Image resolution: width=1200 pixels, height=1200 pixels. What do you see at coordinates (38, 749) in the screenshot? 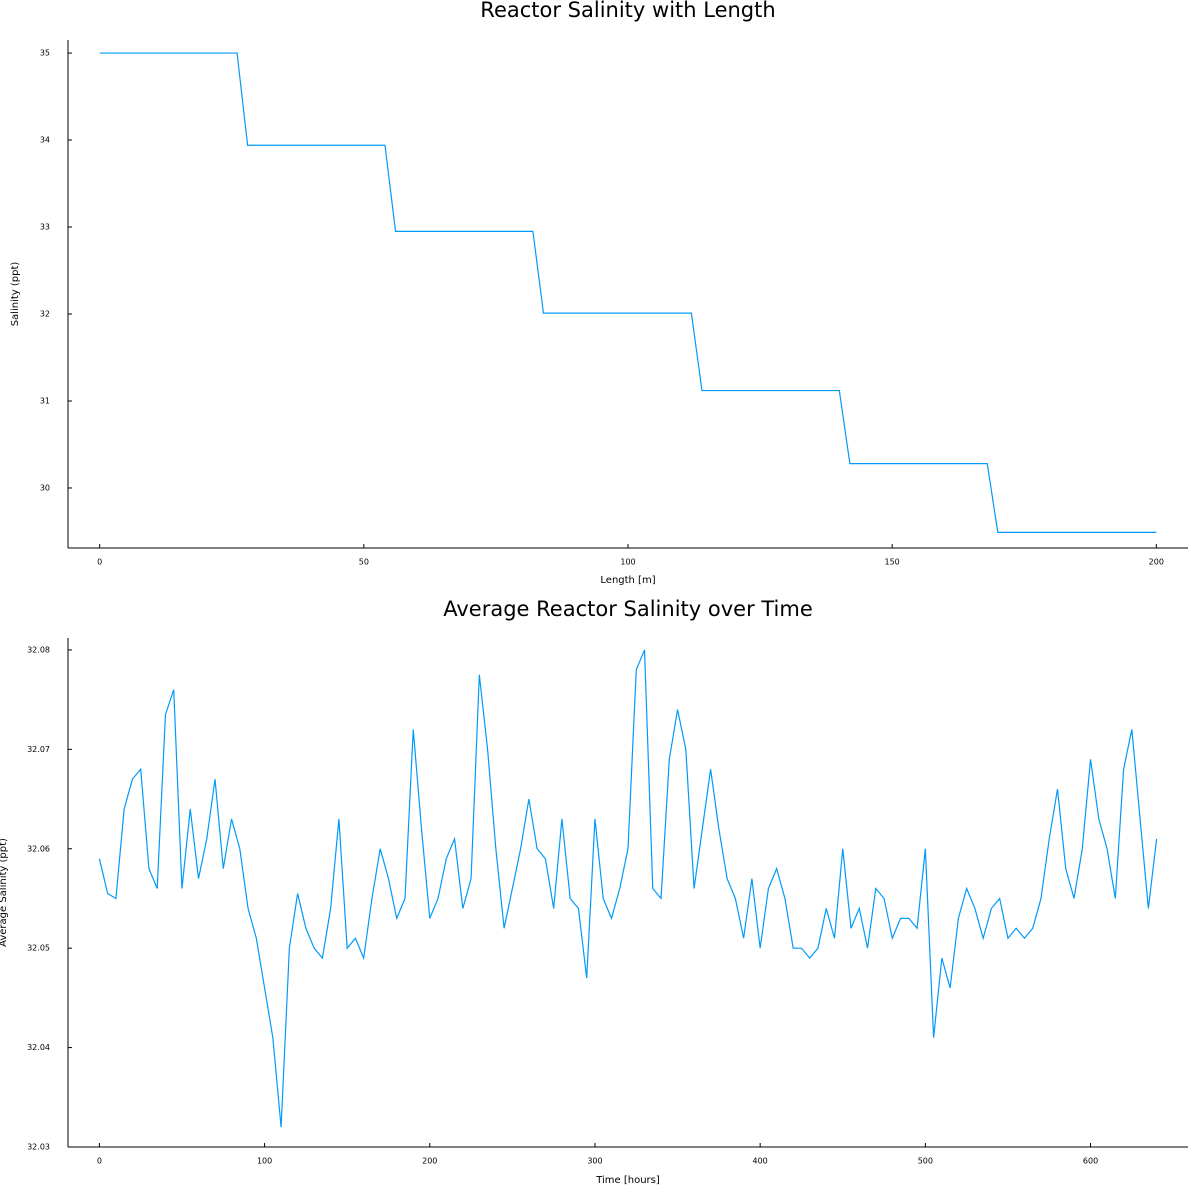
I see `y-tick-label: 32.07` at bounding box center [38, 749].